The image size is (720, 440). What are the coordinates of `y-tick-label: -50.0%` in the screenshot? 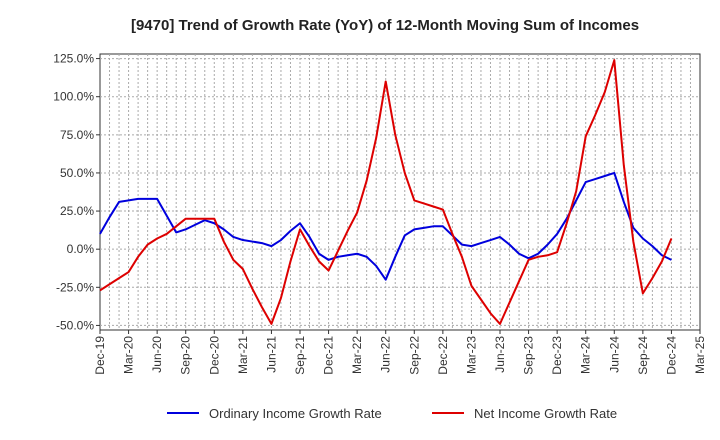 It's located at (75, 325).